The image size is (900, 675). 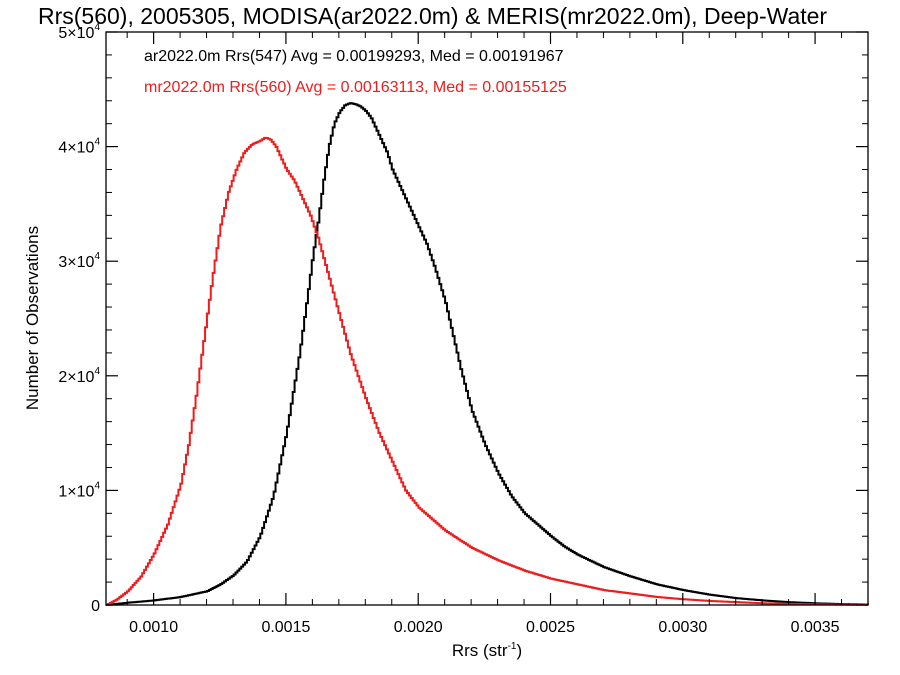 What do you see at coordinates (79, 32) in the screenshot?
I see `y-tick-label: 5×10⁴` at bounding box center [79, 32].